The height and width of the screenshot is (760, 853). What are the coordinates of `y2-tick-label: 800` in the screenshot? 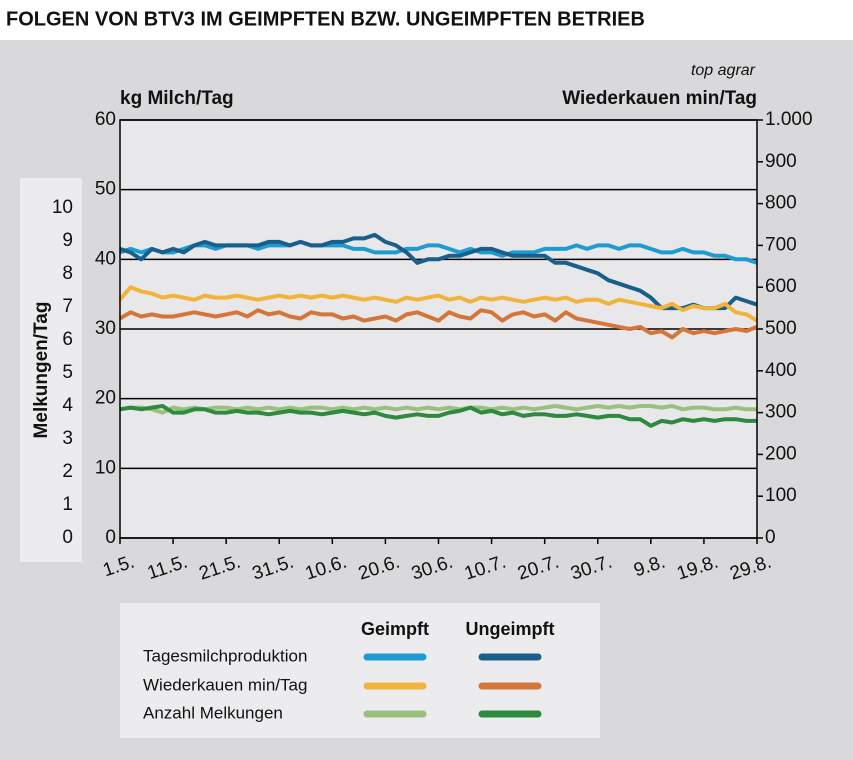 It's located at (781, 203).